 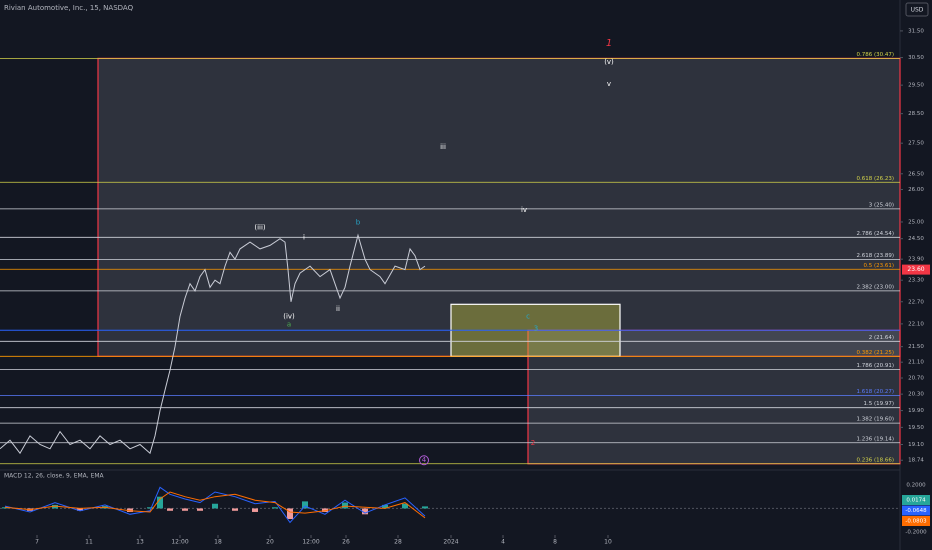 What do you see at coordinates (555, 542) in the screenshot?
I see `x-tick-label: 8` at bounding box center [555, 542].